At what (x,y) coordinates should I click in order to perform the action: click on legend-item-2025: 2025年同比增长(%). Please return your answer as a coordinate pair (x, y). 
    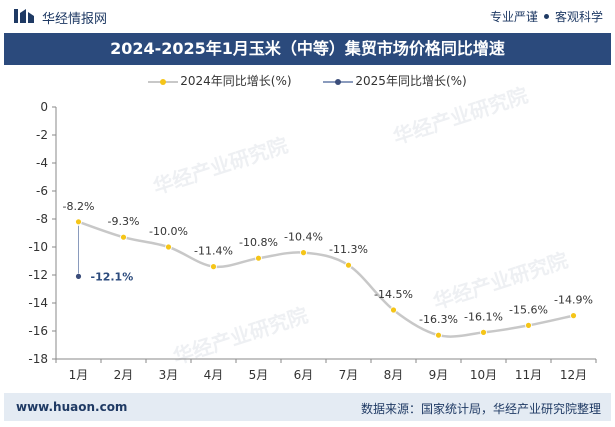
    Looking at the image, I should click on (395, 80).